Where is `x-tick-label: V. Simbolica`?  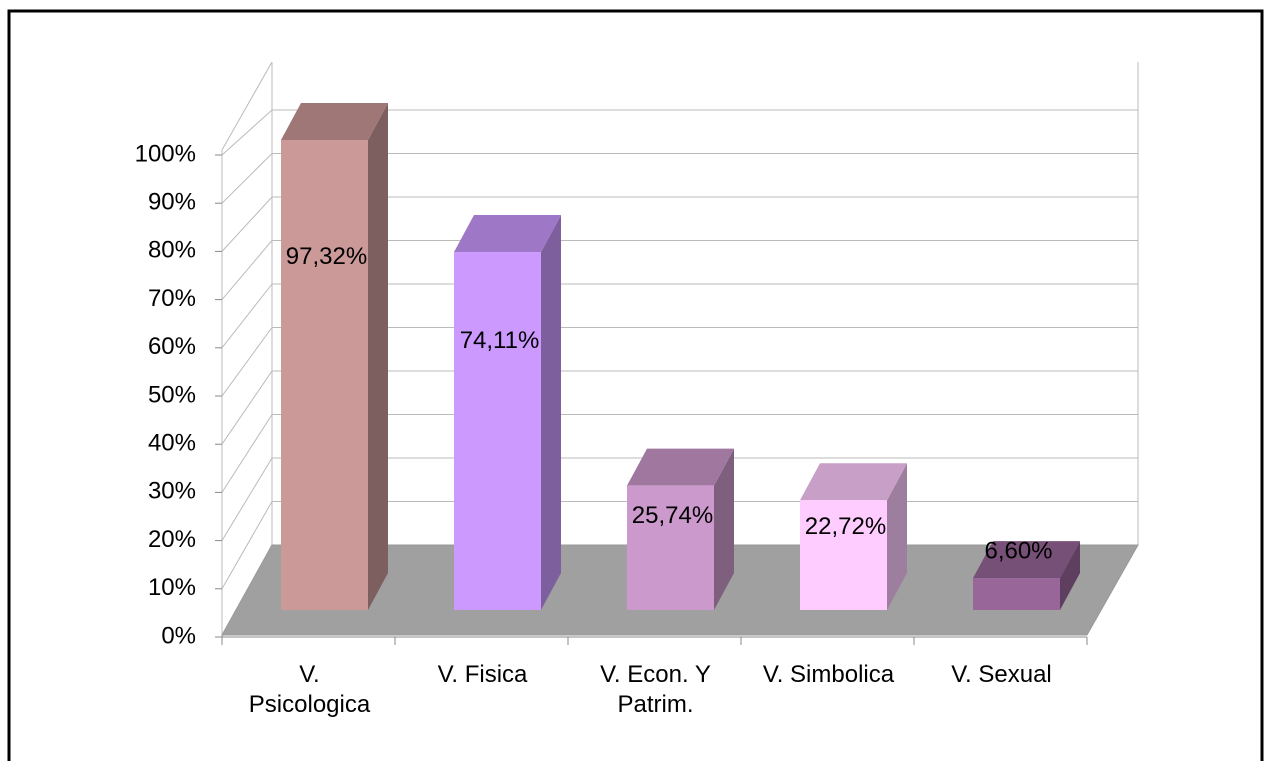 x-tick-label: V. Simbolica is located at coordinates (828, 674).